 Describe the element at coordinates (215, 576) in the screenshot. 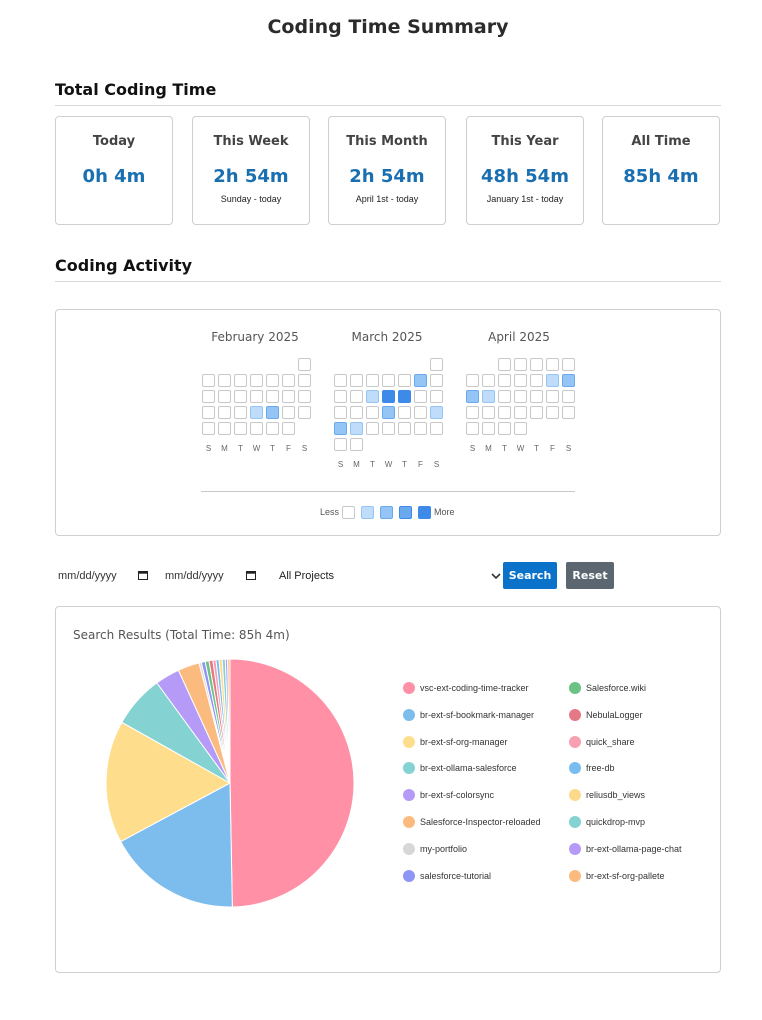

I see `end-date-input: mm/dd/yyyy` at that location.